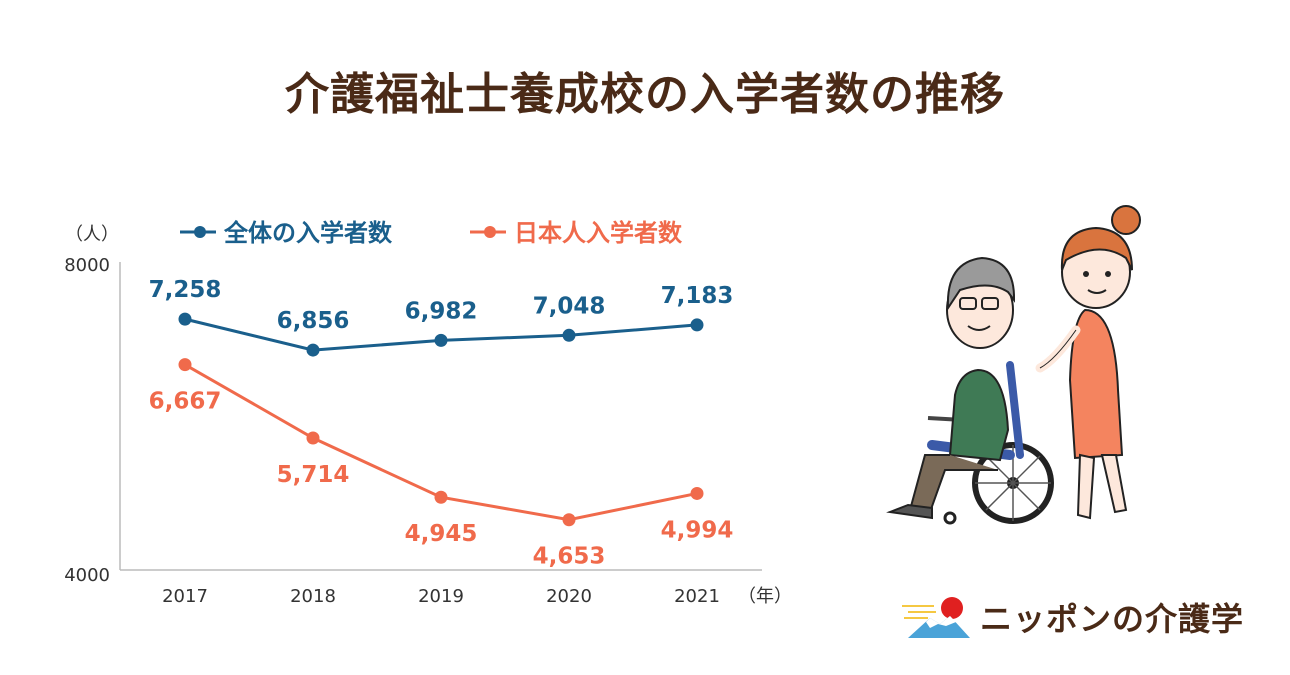  What do you see at coordinates (92, 234) in the screenshot?
I see `y-unit-label: （人）` at bounding box center [92, 234].